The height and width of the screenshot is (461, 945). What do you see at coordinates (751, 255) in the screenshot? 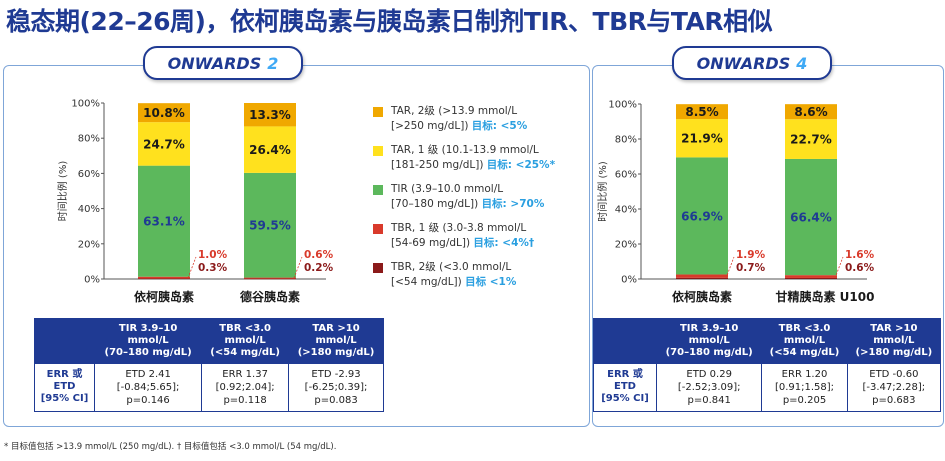
I see `data-label-tbr1: 1.9%` at bounding box center [751, 255].